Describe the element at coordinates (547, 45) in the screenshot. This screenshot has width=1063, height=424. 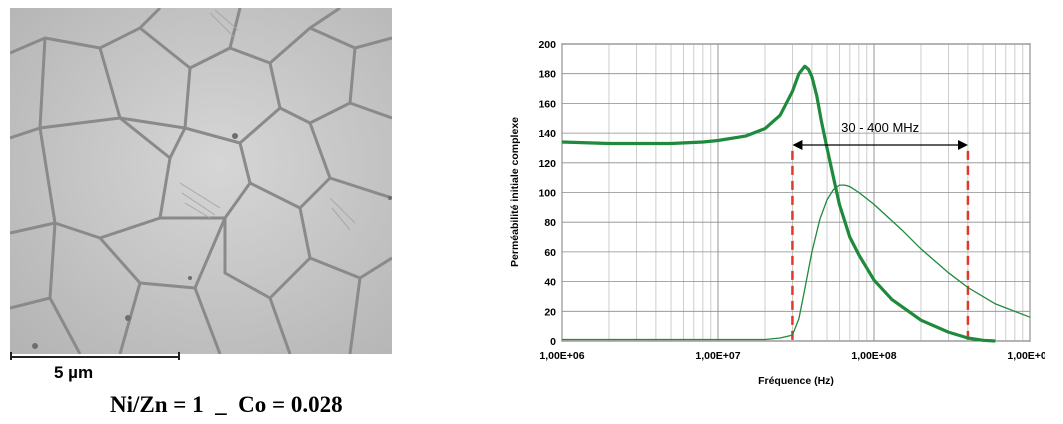
I see `y-tick-label: 200` at that location.